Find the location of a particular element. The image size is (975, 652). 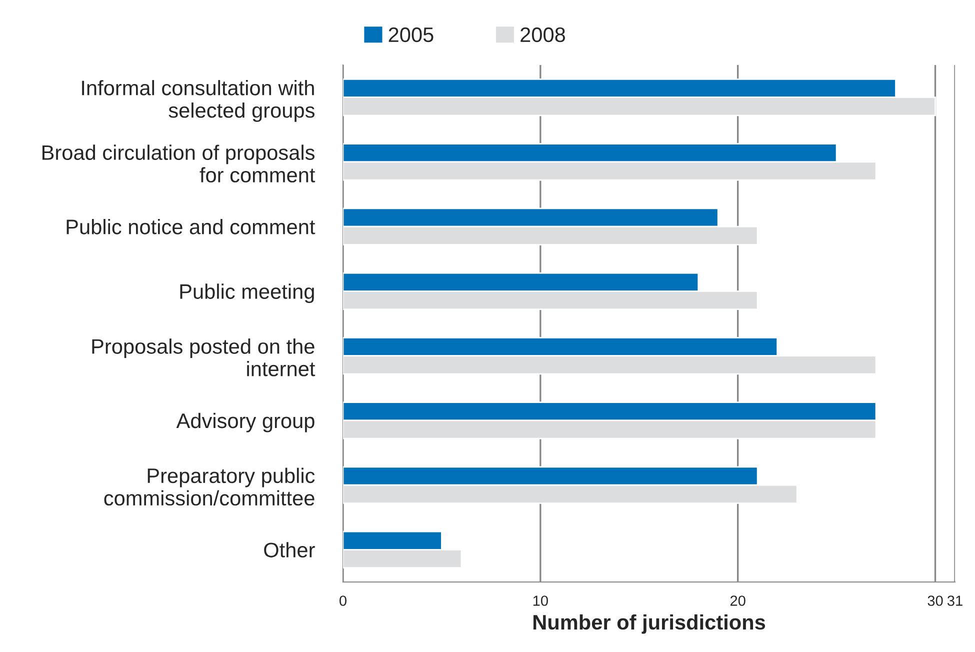

x-tick-label: 20 is located at coordinates (738, 601).